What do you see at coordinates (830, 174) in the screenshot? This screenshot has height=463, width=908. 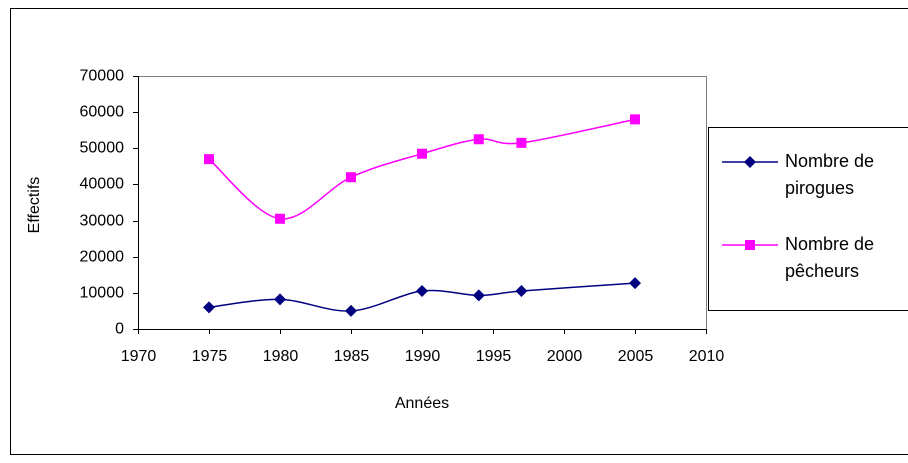 I see `legend-label: Nombre de pirogues` at bounding box center [830, 174].